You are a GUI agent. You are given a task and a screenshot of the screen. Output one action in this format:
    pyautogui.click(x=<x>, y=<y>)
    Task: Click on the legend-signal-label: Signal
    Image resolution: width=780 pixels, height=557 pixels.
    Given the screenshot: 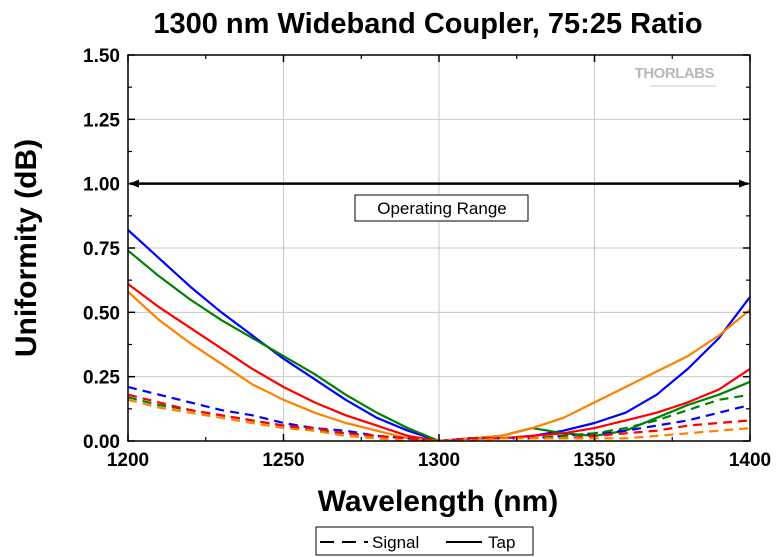 What is the action you would take?
    pyautogui.click(x=395, y=542)
    